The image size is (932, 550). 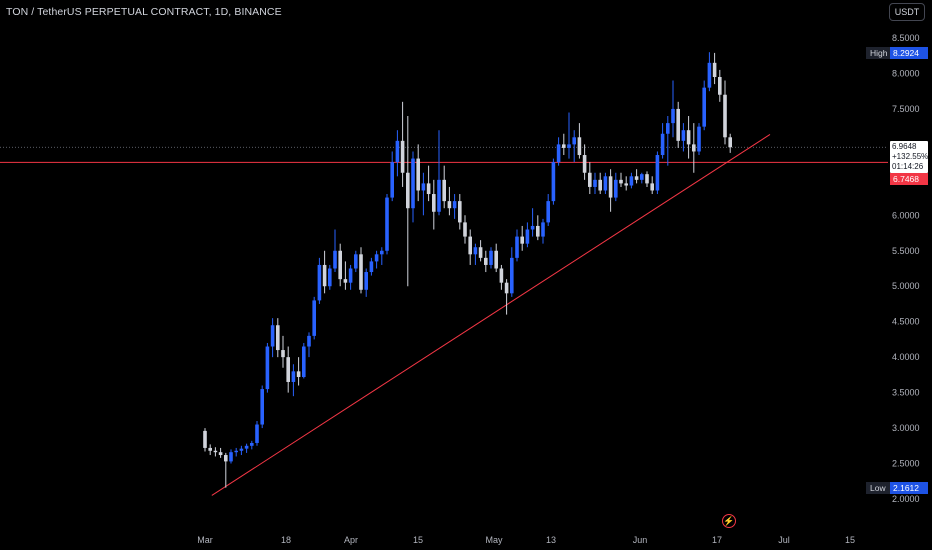 I want to click on x-tick-label: 15, so click(x=850, y=540).